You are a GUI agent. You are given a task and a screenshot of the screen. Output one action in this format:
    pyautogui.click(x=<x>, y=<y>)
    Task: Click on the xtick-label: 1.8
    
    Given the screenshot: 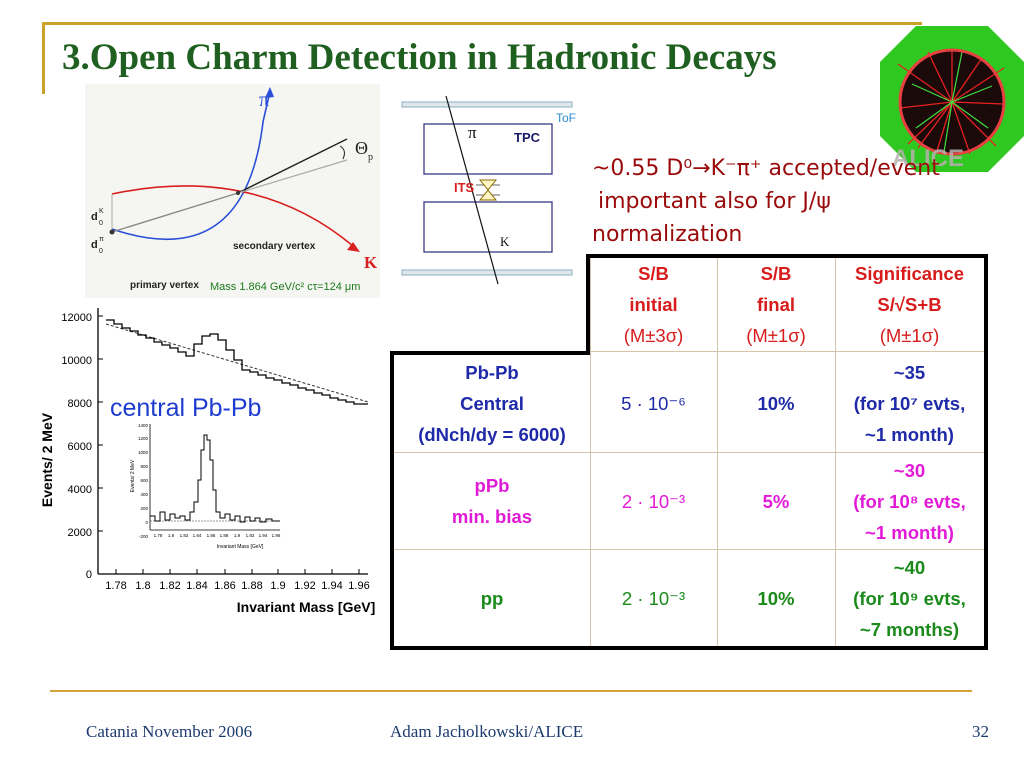 What is the action you would take?
    pyautogui.click(x=142, y=586)
    